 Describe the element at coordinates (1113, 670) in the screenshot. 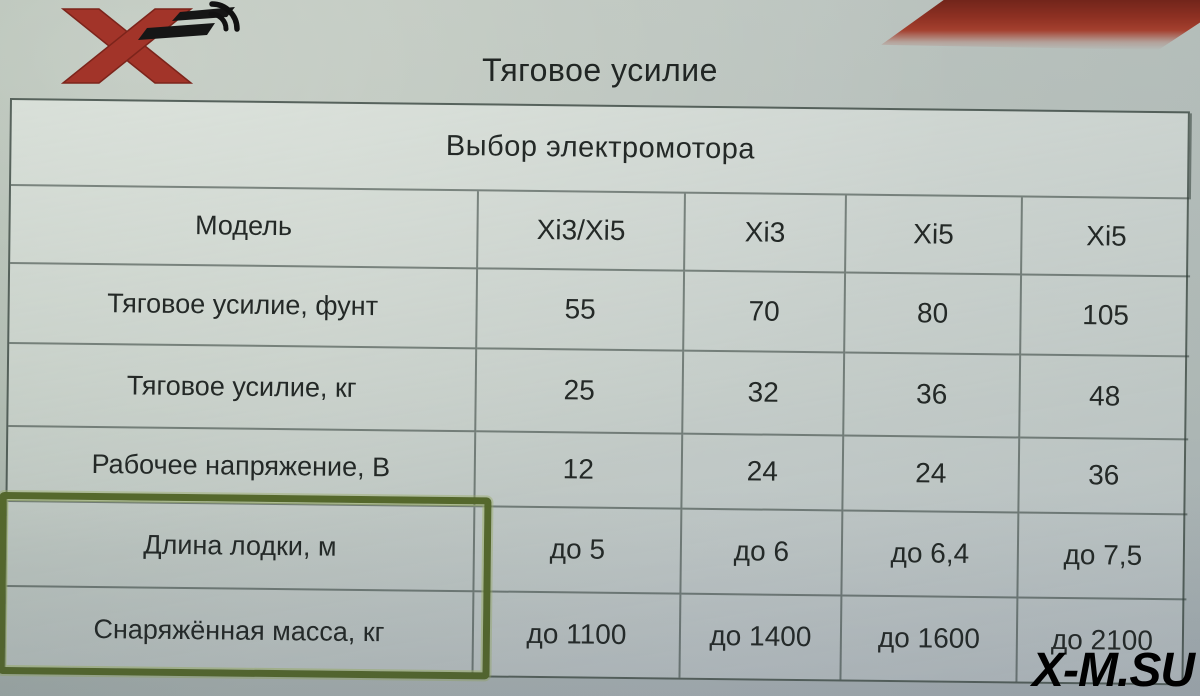

I see `watermark: X-M.SU` at that location.